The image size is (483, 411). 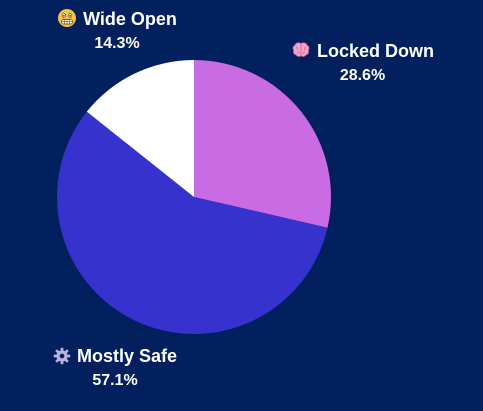 What do you see at coordinates (117, 31) in the screenshot?
I see `slice-label-wide-open: Wide Open 14.3%` at bounding box center [117, 31].